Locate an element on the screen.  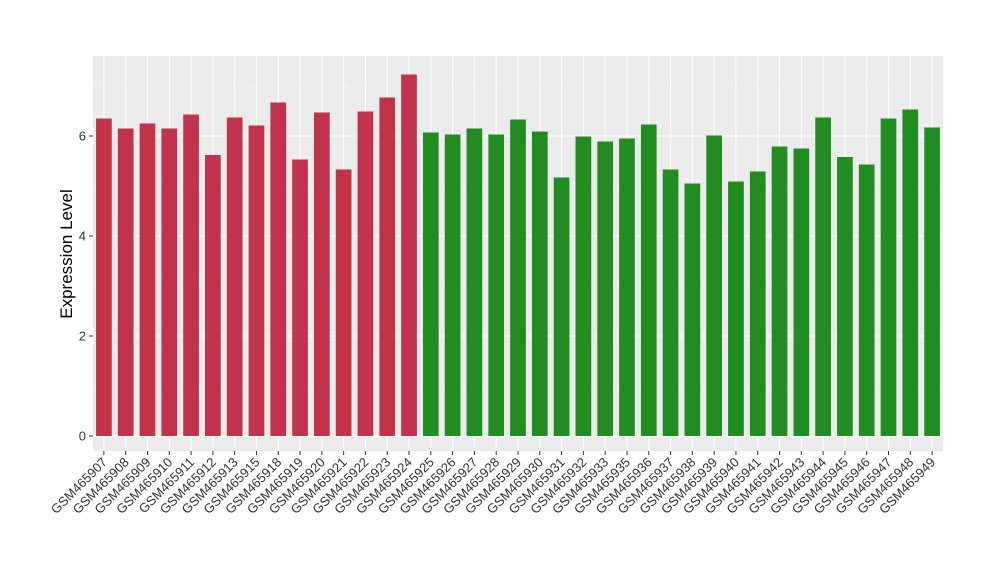
y-axis-title: Expression Level is located at coordinates (66, 253).